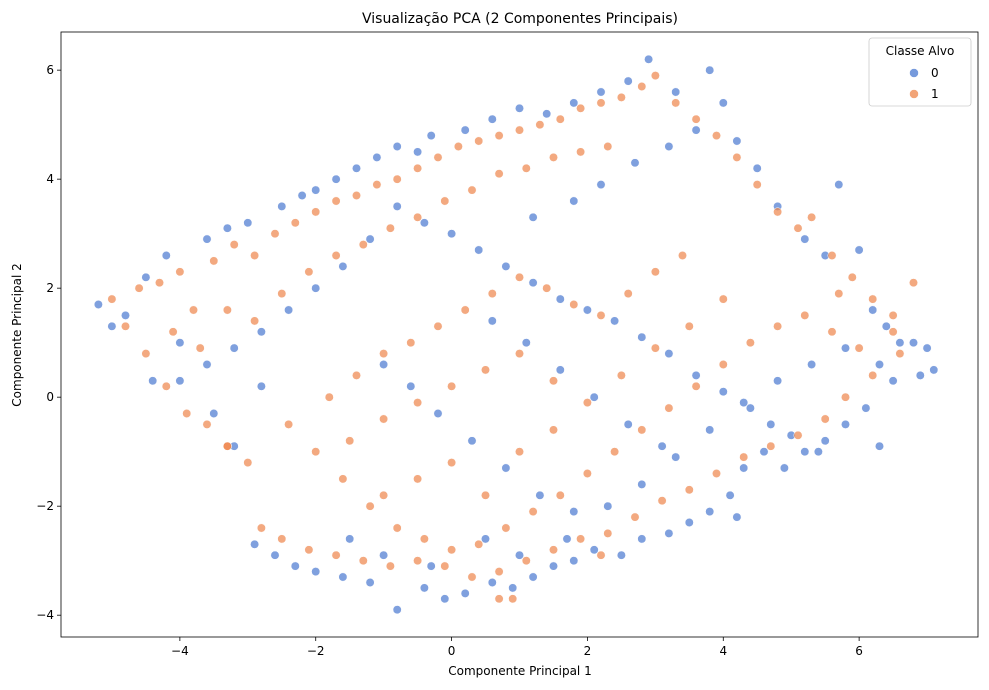  I want to click on legend: Classe Alvo 0 1, so click(920, 72).